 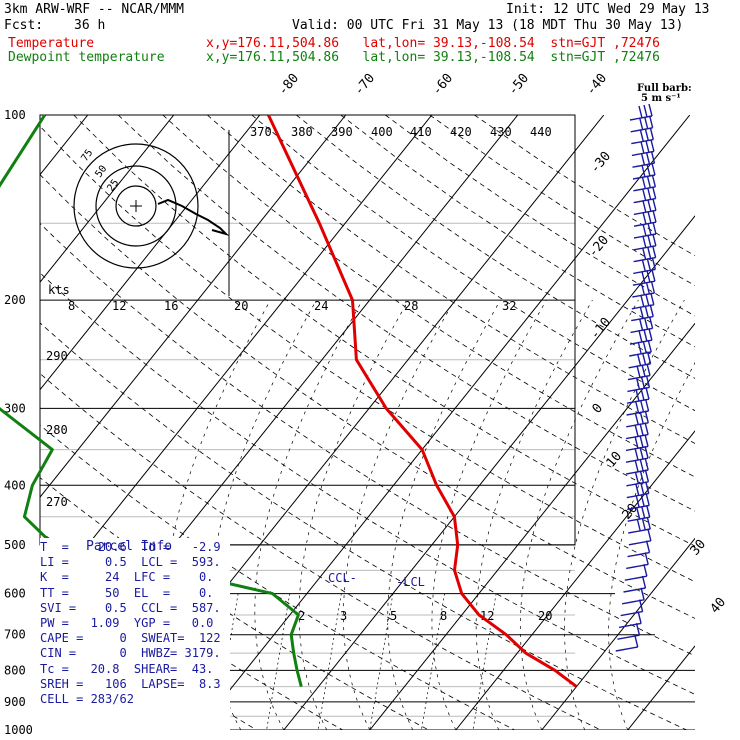 What do you see at coordinates (127, 623) in the screenshot?
I see `parcel-row: PW = 1.09 YGP = 0.0` at bounding box center [127, 623].